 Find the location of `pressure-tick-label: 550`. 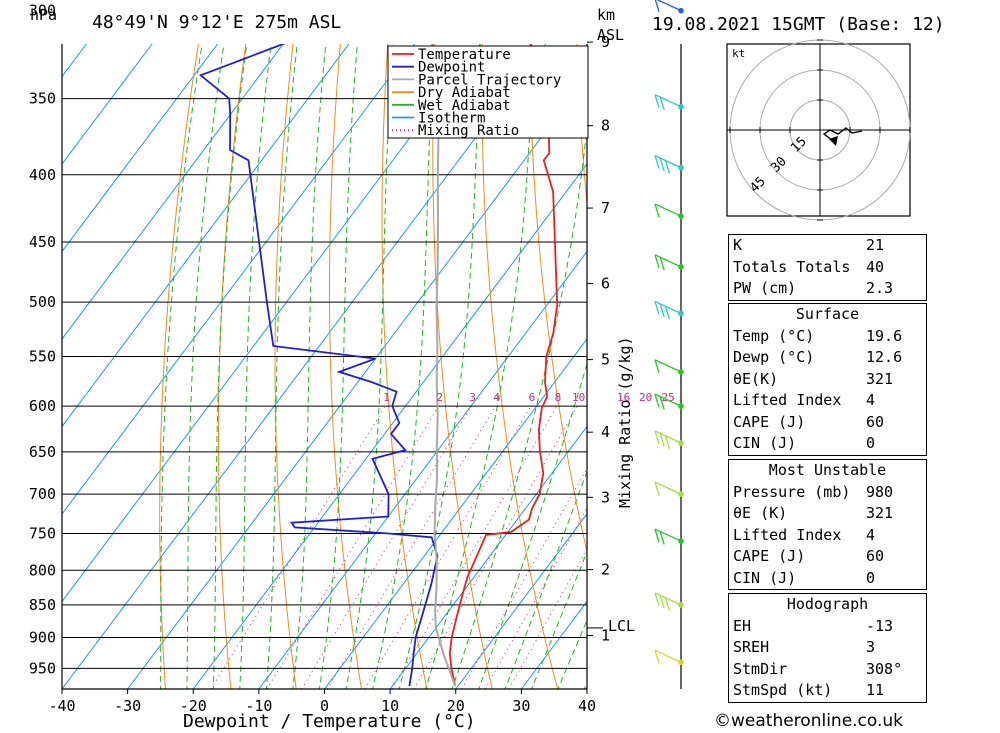

pressure-tick-label: 550 is located at coordinates (42, 356).